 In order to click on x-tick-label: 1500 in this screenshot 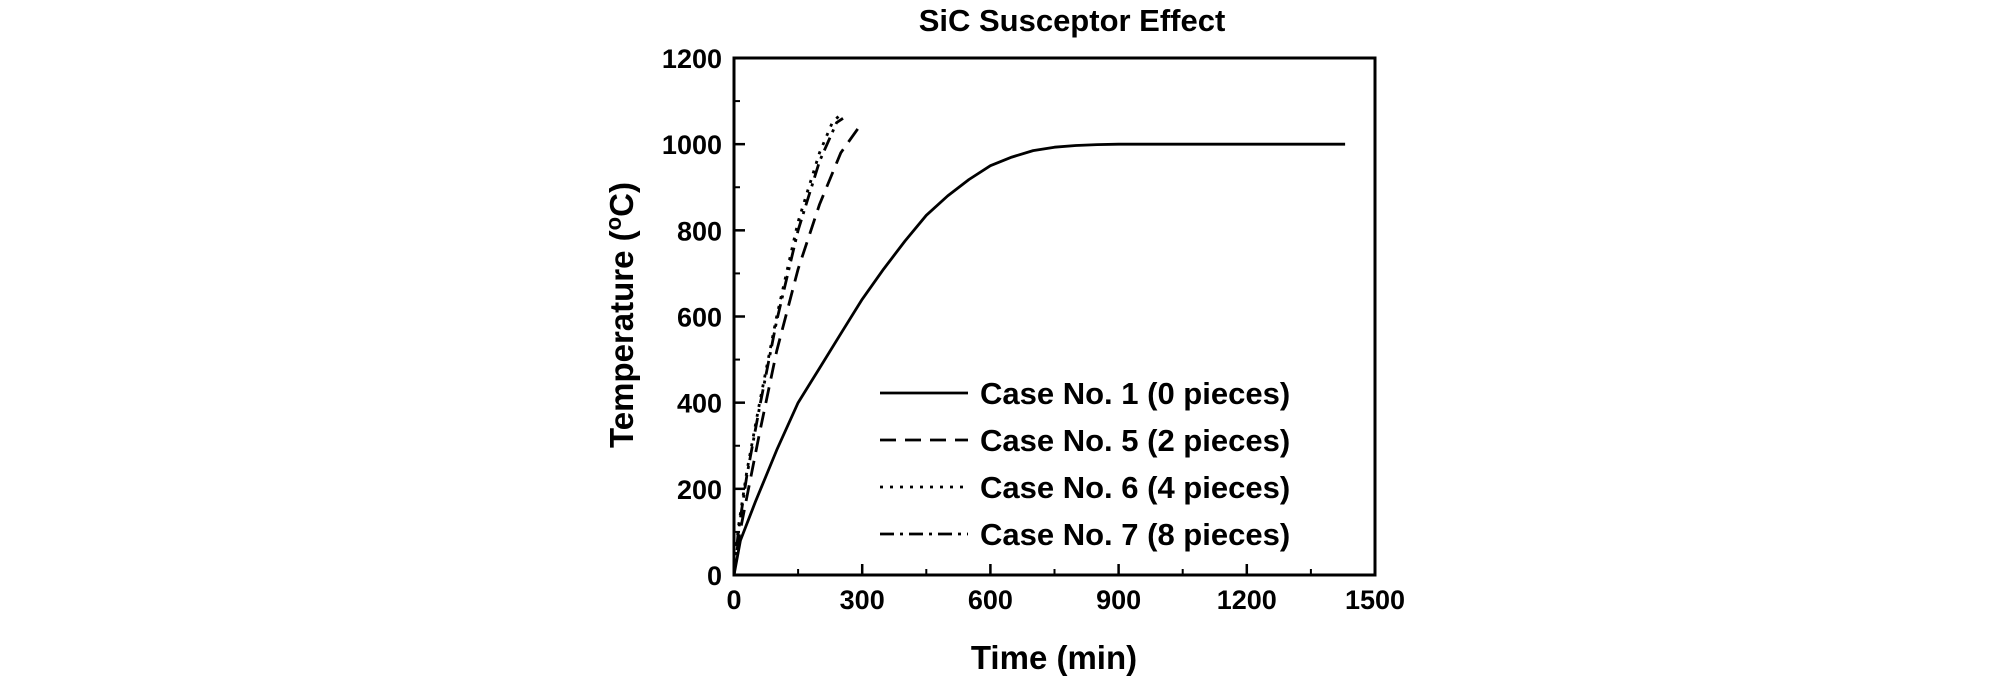, I will do `click(1375, 600)`.